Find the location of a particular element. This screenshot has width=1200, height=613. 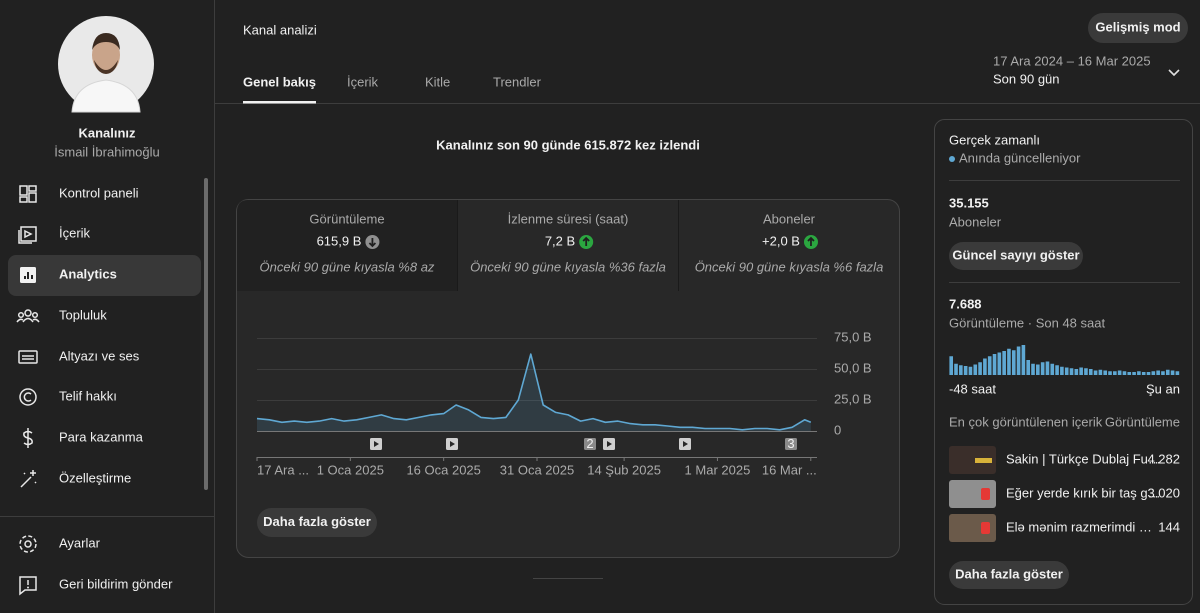

nav-item: Telif hakkı is located at coordinates (68, 397).